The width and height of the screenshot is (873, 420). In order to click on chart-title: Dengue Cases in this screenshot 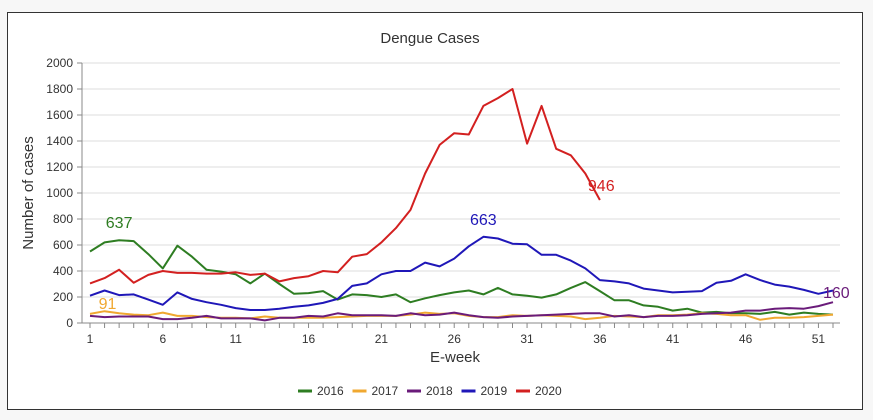, I will do `click(429, 38)`.